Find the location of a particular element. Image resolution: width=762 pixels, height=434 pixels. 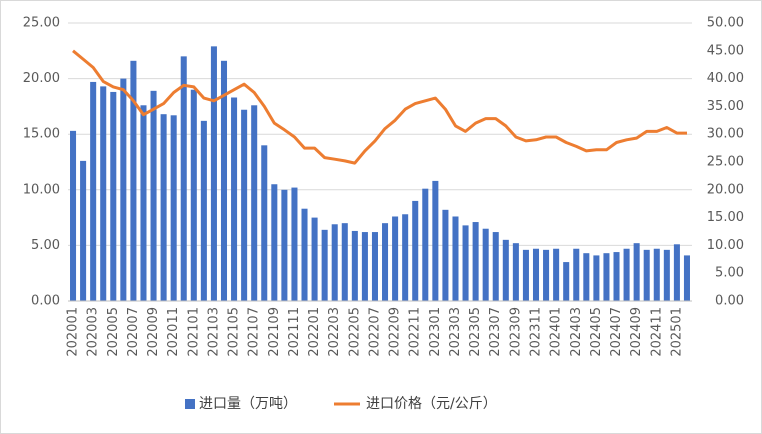

x-tick-label: 202007 is located at coordinates (133, 332).